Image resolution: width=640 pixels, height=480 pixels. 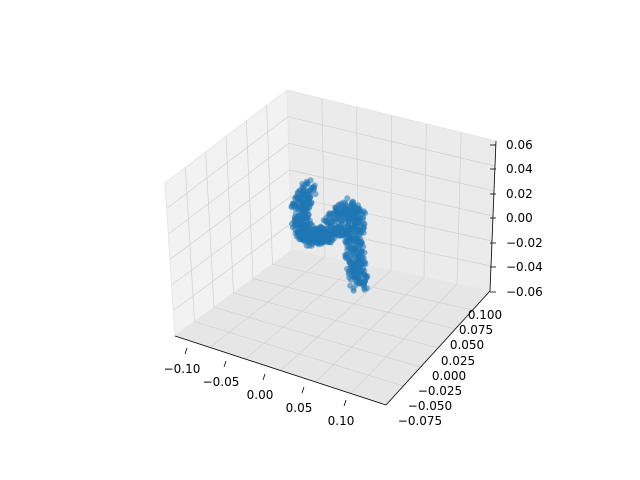 I want to click on z-tick-label: −0.06, so click(x=524, y=292).